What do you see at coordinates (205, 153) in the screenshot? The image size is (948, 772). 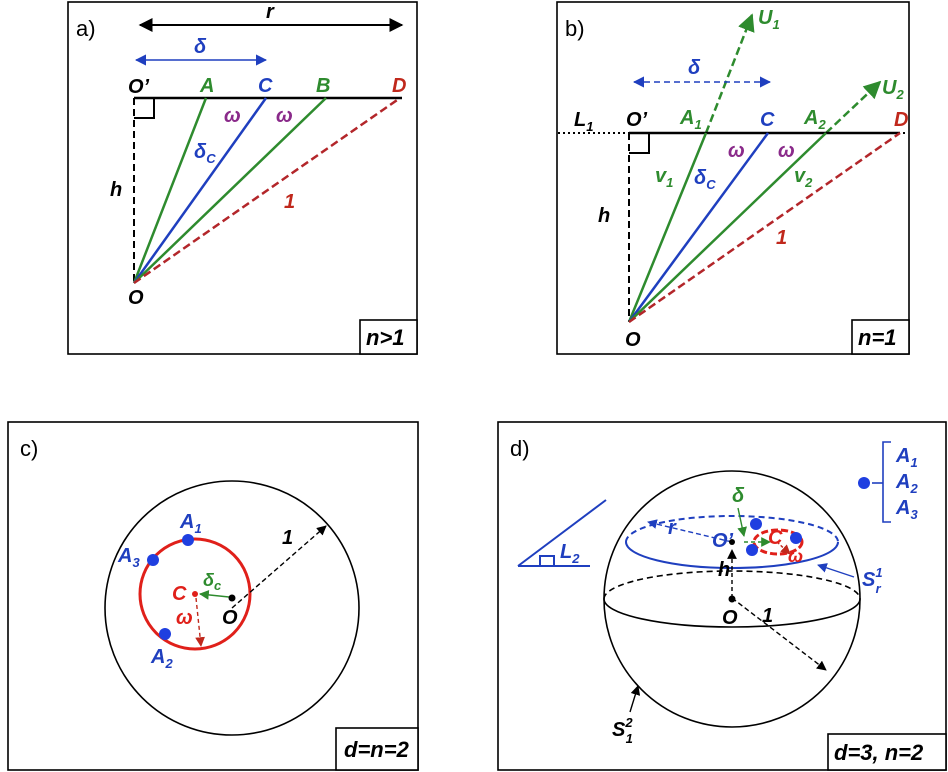 I see `delta-c-label: δC` at bounding box center [205, 153].